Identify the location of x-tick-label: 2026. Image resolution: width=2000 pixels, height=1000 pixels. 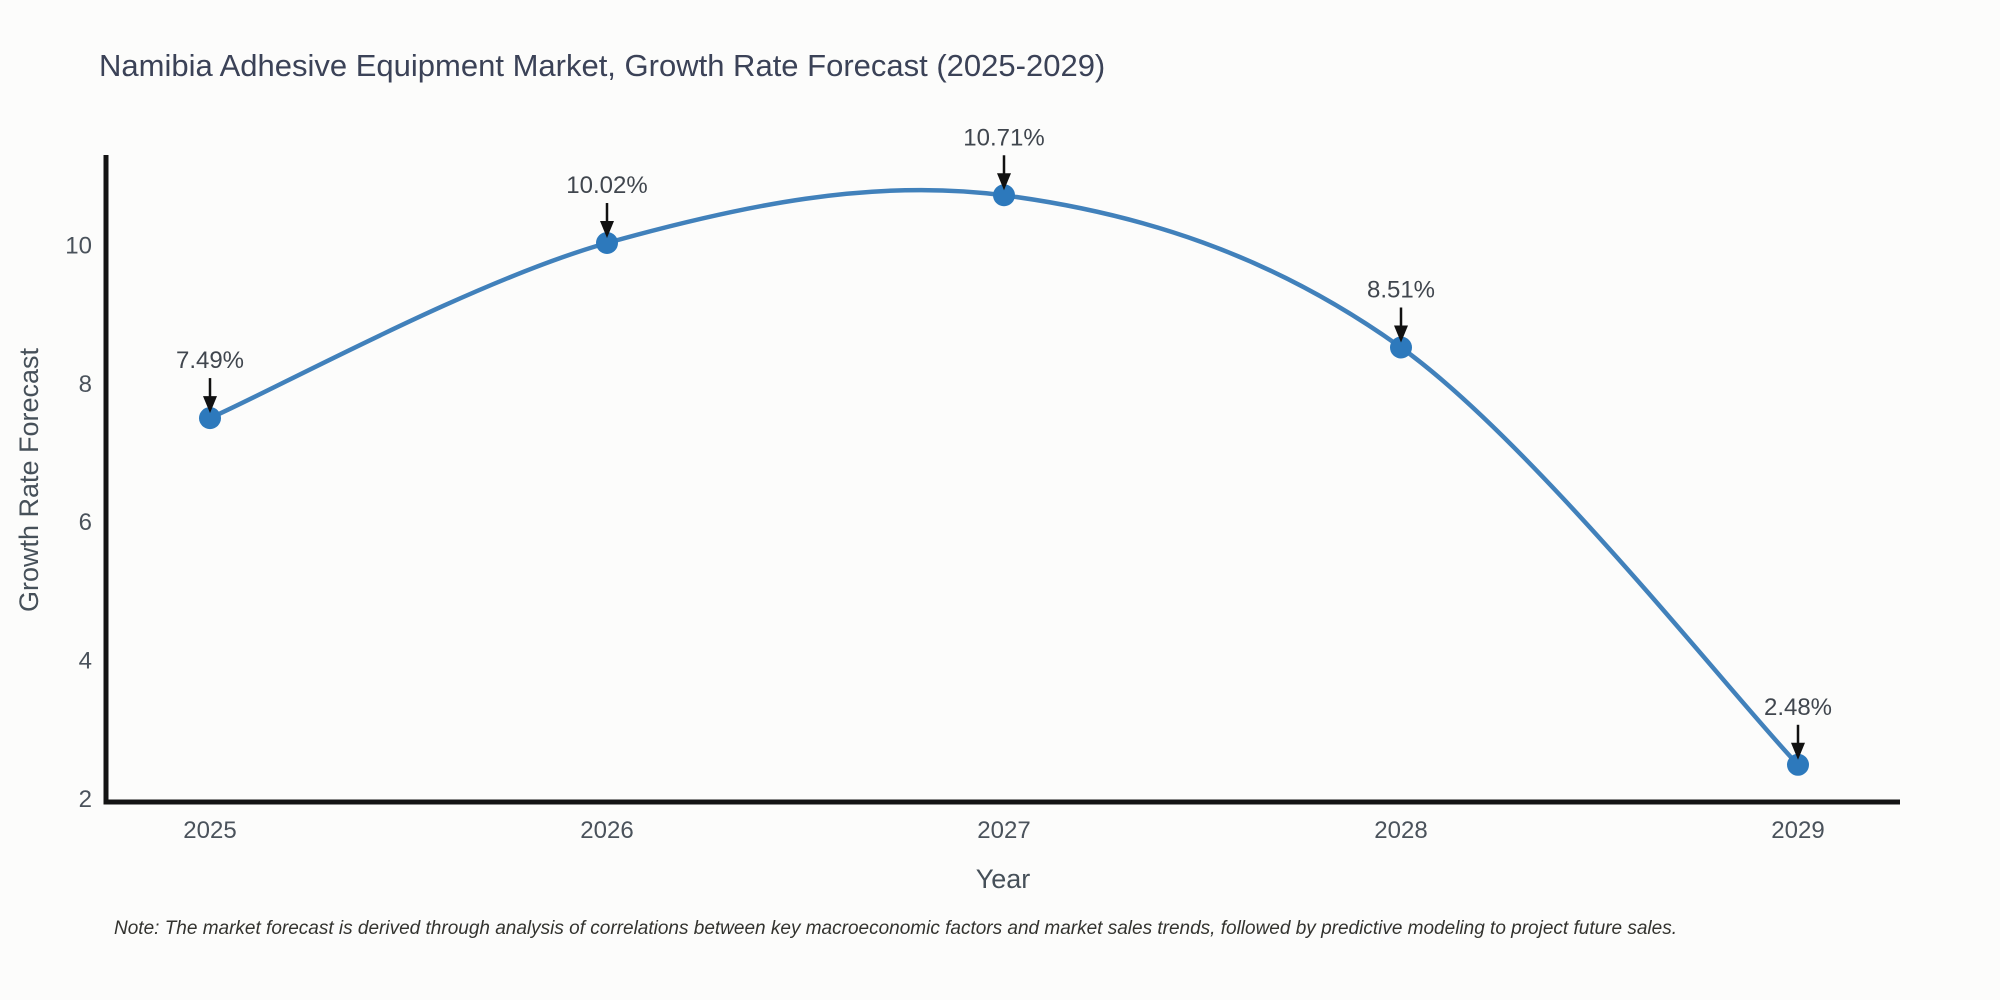
(606, 830).